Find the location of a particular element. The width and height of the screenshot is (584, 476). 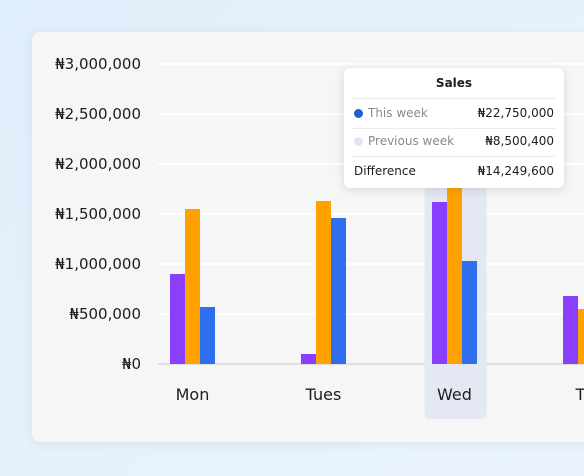

tooltip-row-difference: Difference ₦14,249,600 is located at coordinates (454, 172).